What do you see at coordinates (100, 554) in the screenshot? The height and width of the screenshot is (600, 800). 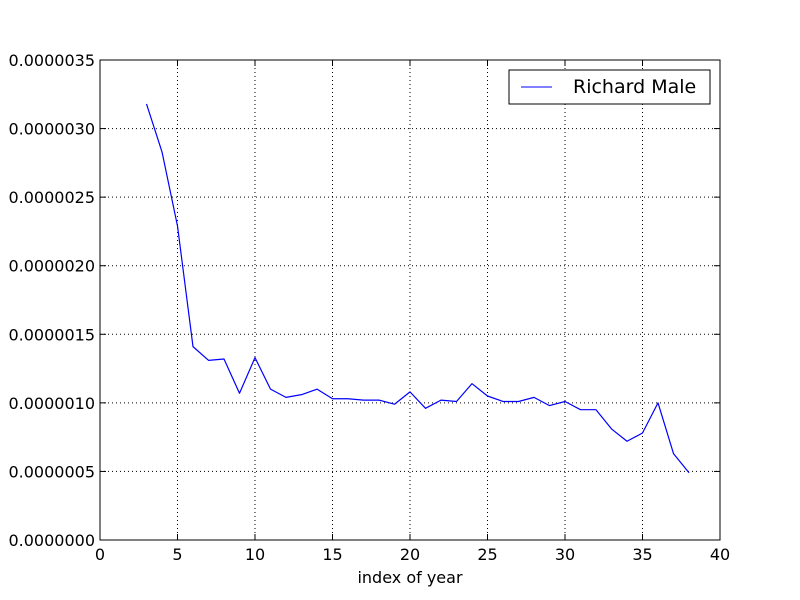 I see `x-tick-label: 0` at bounding box center [100, 554].